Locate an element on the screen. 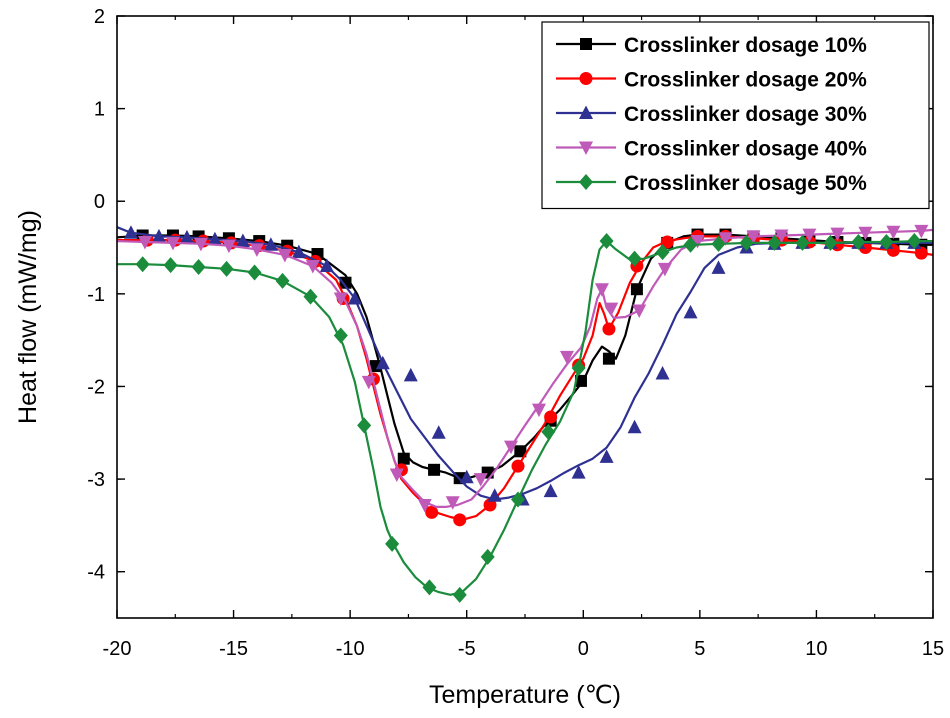 The height and width of the screenshot is (718, 950). legend-label: Crosslinker dosage 10% is located at coordinates (745, 45).